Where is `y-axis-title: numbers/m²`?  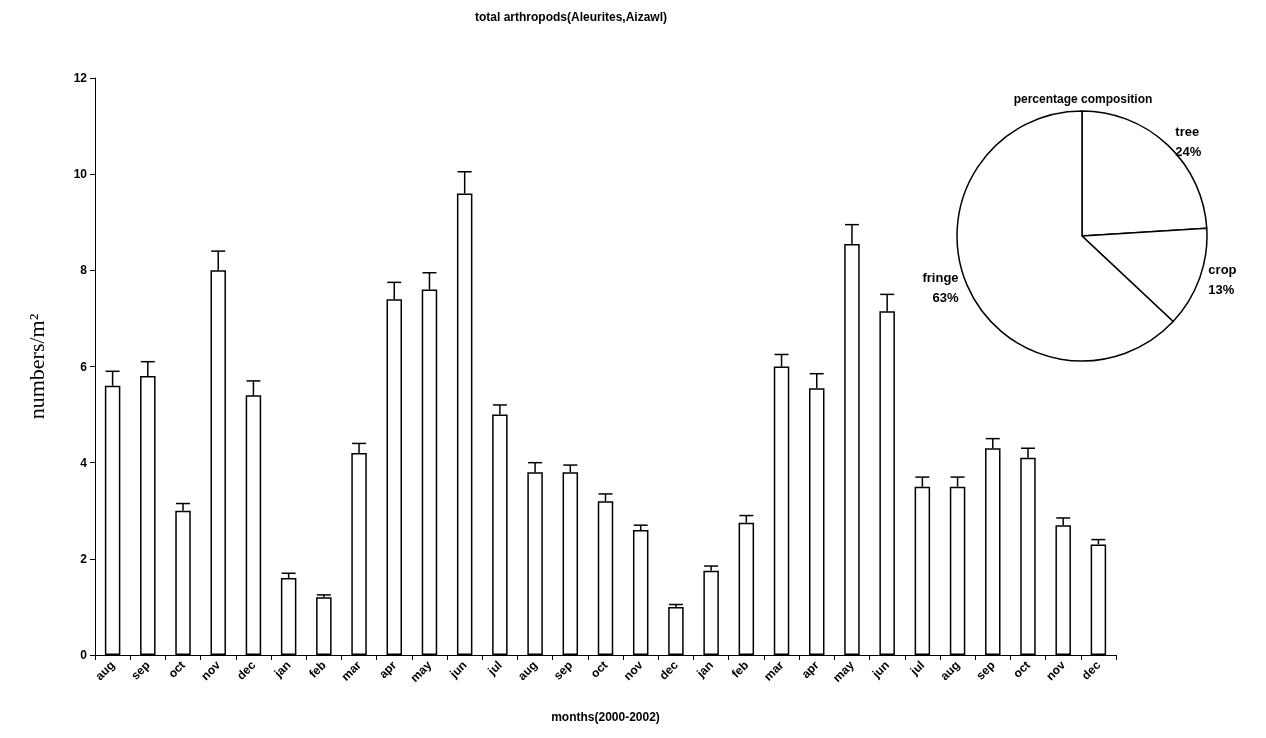
y-axis-title: numbers/m² is located at coordinates (36, 366).